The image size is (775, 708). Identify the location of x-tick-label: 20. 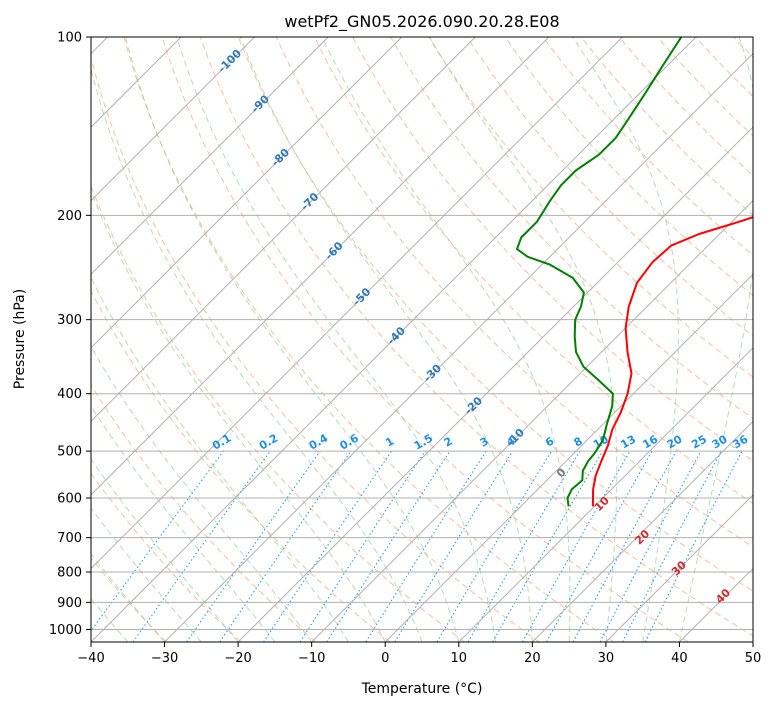
(532, 658).